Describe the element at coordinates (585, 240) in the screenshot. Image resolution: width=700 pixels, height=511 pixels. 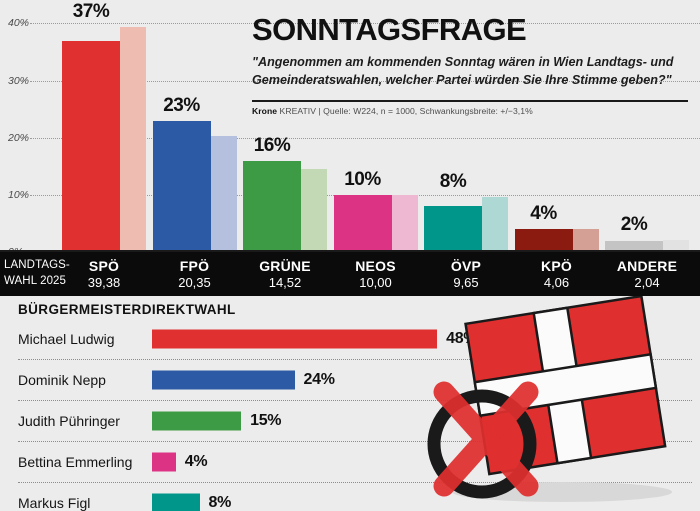
I see `bar-2025-kpö` at that location.